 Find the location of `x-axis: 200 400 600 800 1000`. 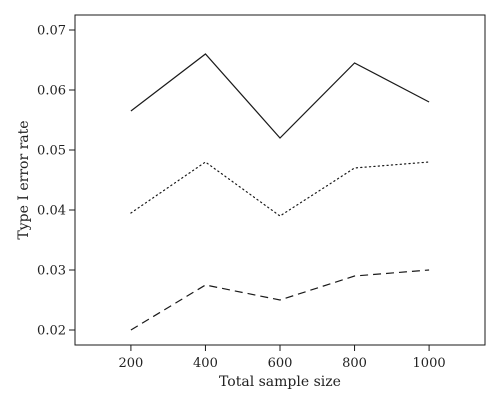

x-axis: 200 400 600 800 1000 is located at coordinates (282, 358).